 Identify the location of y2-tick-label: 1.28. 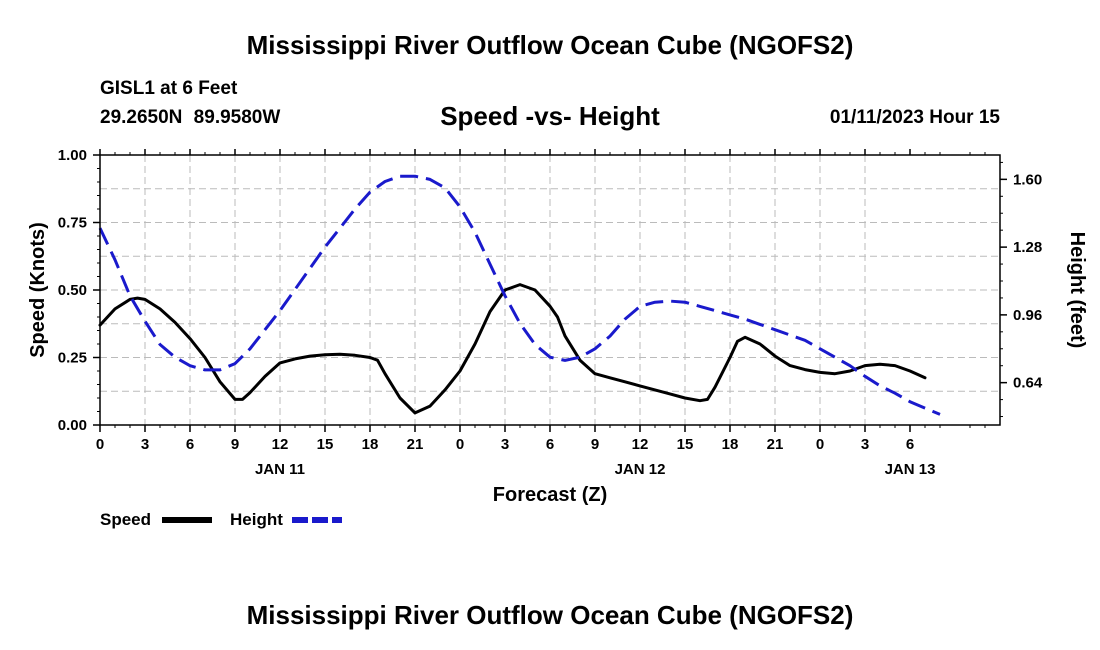
(1027, 247).